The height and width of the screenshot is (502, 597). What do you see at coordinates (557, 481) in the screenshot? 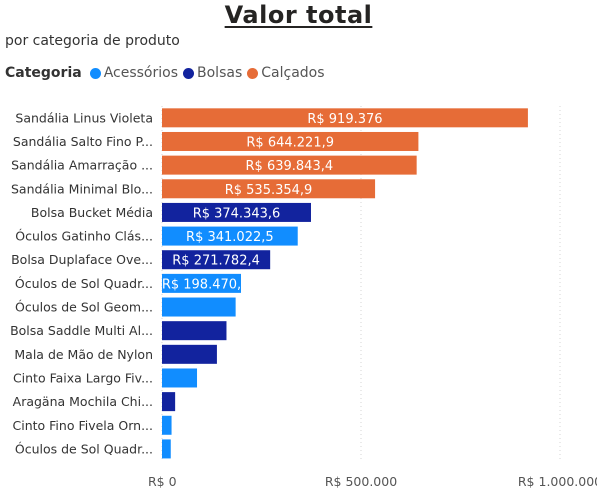
I see `x-tick-label-2: R$ 1.000.000` at bounding box center [557, 481].